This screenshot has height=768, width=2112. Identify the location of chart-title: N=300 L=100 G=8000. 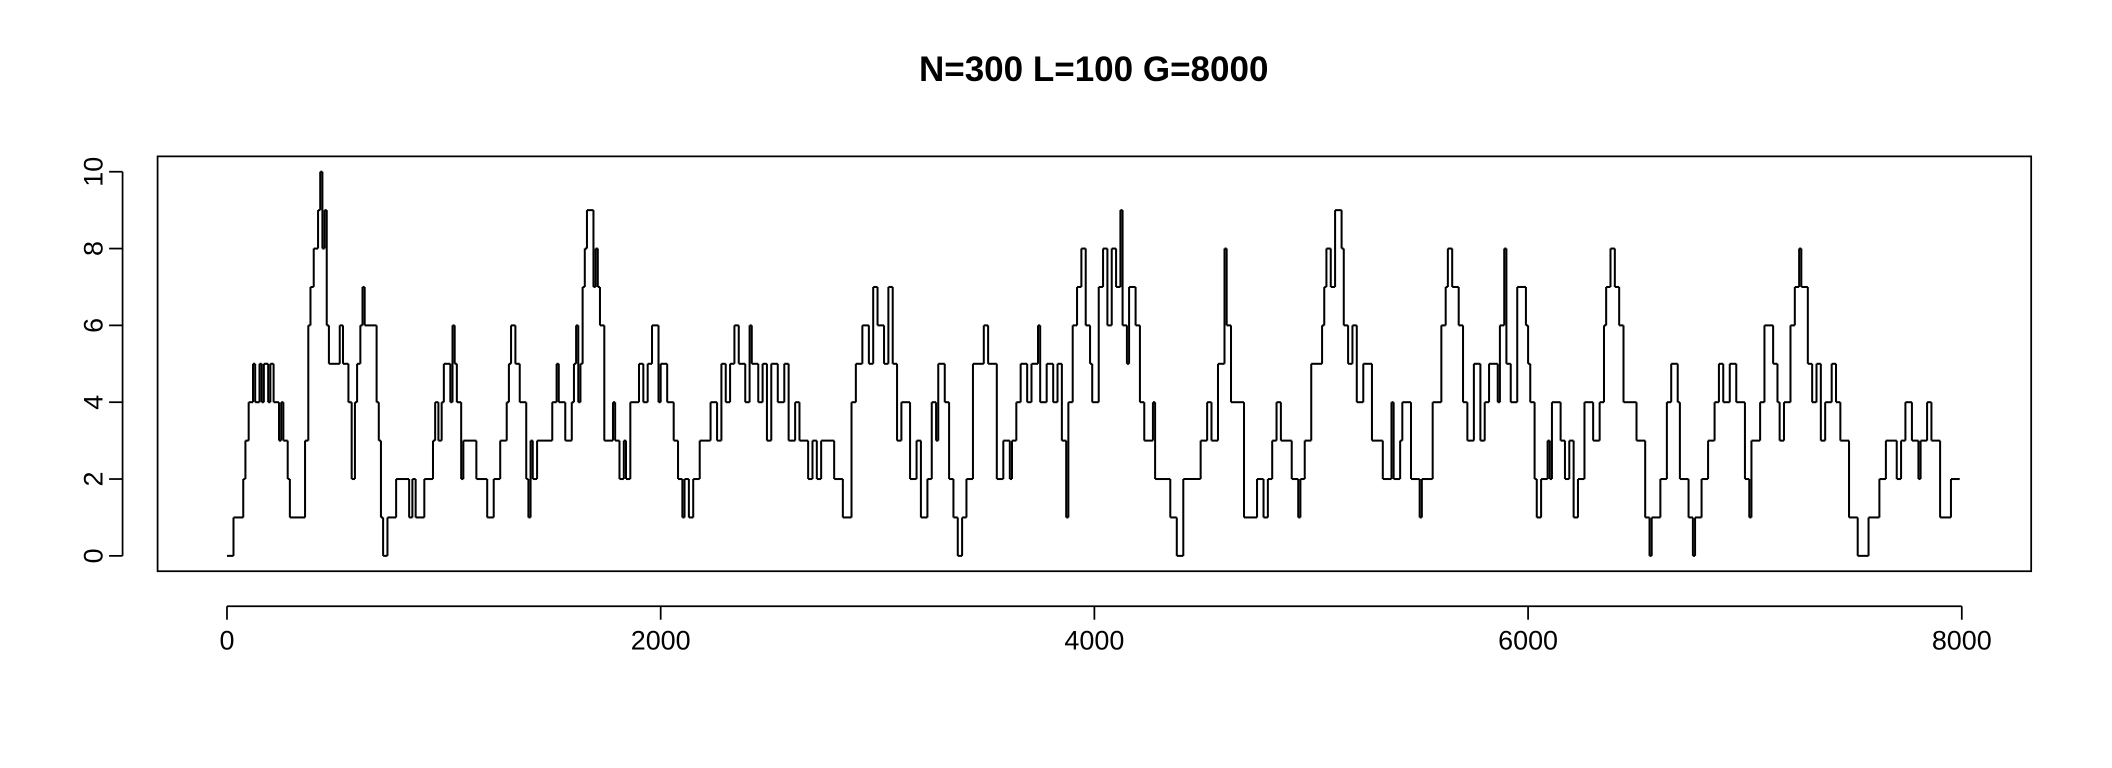
(1093, 69).